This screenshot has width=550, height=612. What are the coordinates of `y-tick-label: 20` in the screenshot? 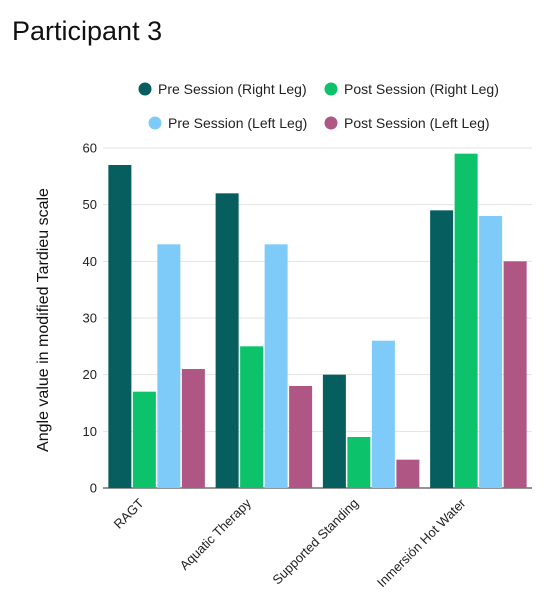 It's located at (90, 374).